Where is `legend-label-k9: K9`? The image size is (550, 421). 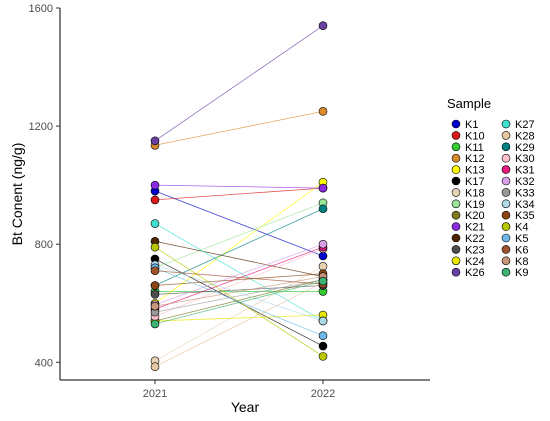
legend-label-k9: K9 is located at coordinates (521, 273).